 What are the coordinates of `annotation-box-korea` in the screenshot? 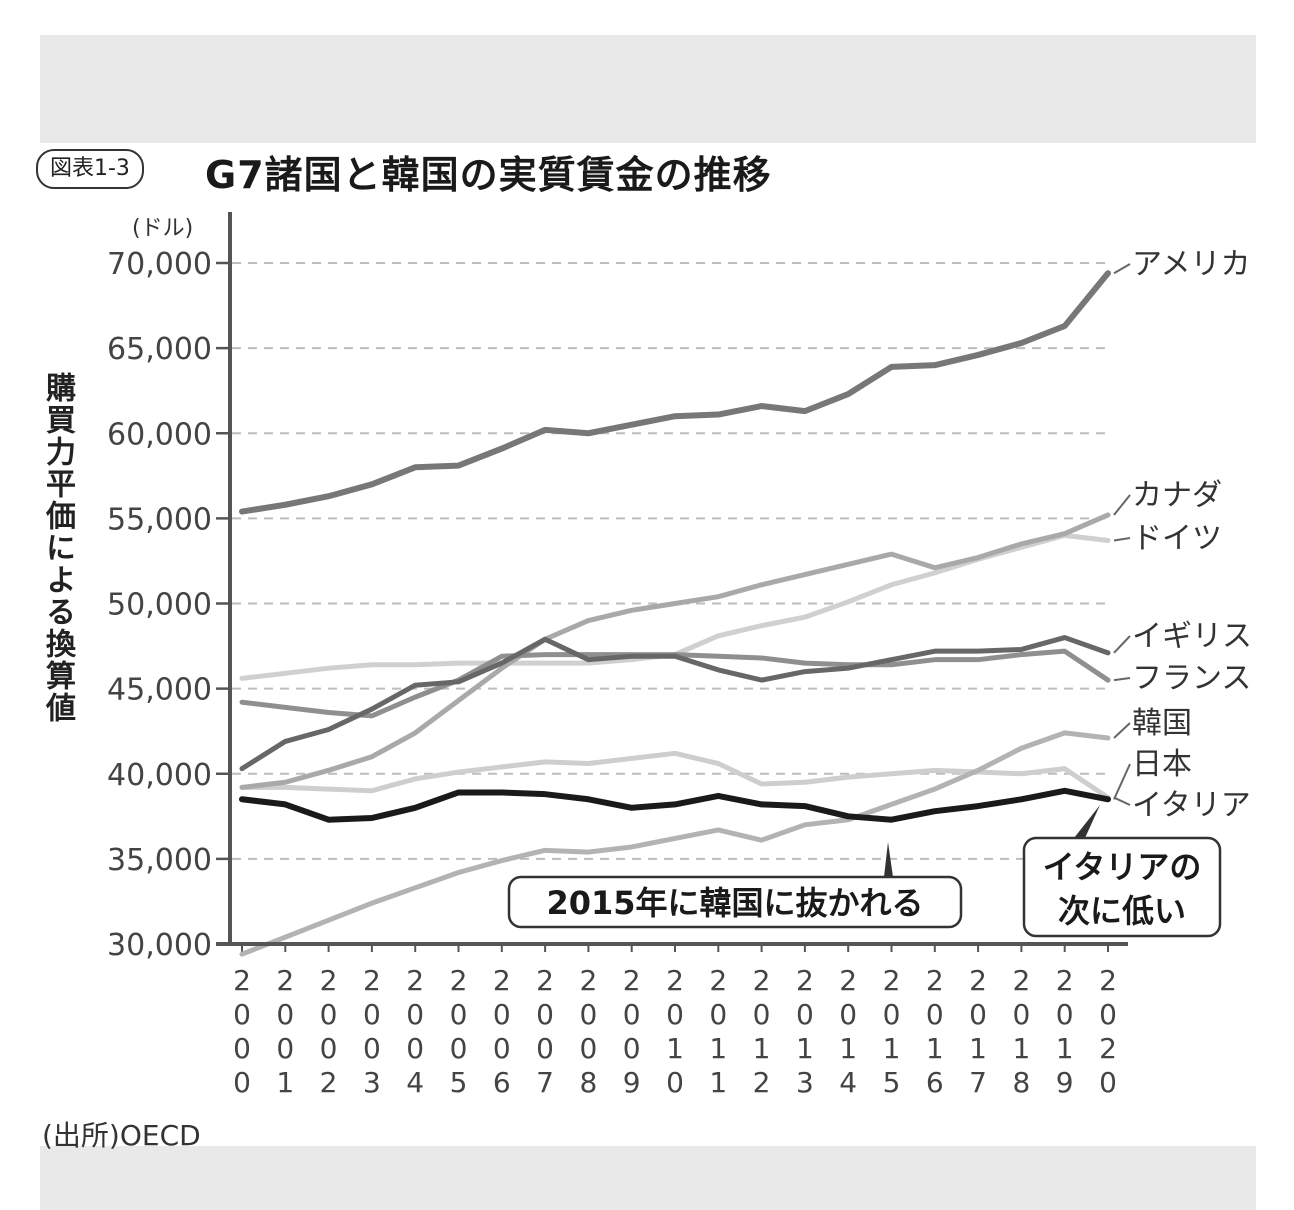 It's located at (735, 902).